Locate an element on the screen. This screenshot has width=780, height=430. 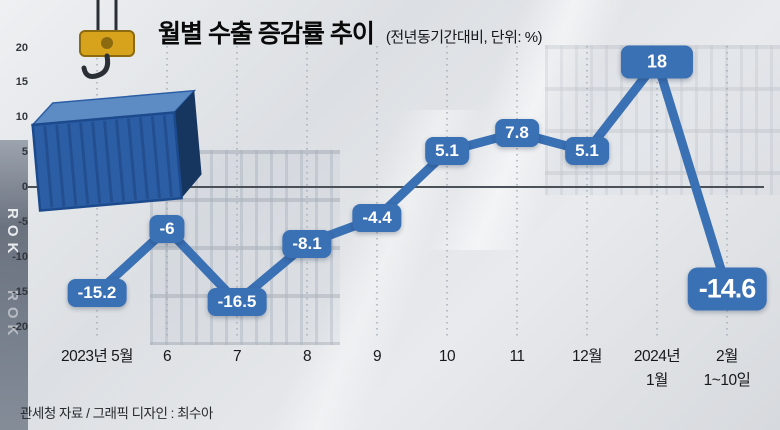
chart-subtitle: (전년동기간대비, 단위: %) is located at coordinates (464, 37).